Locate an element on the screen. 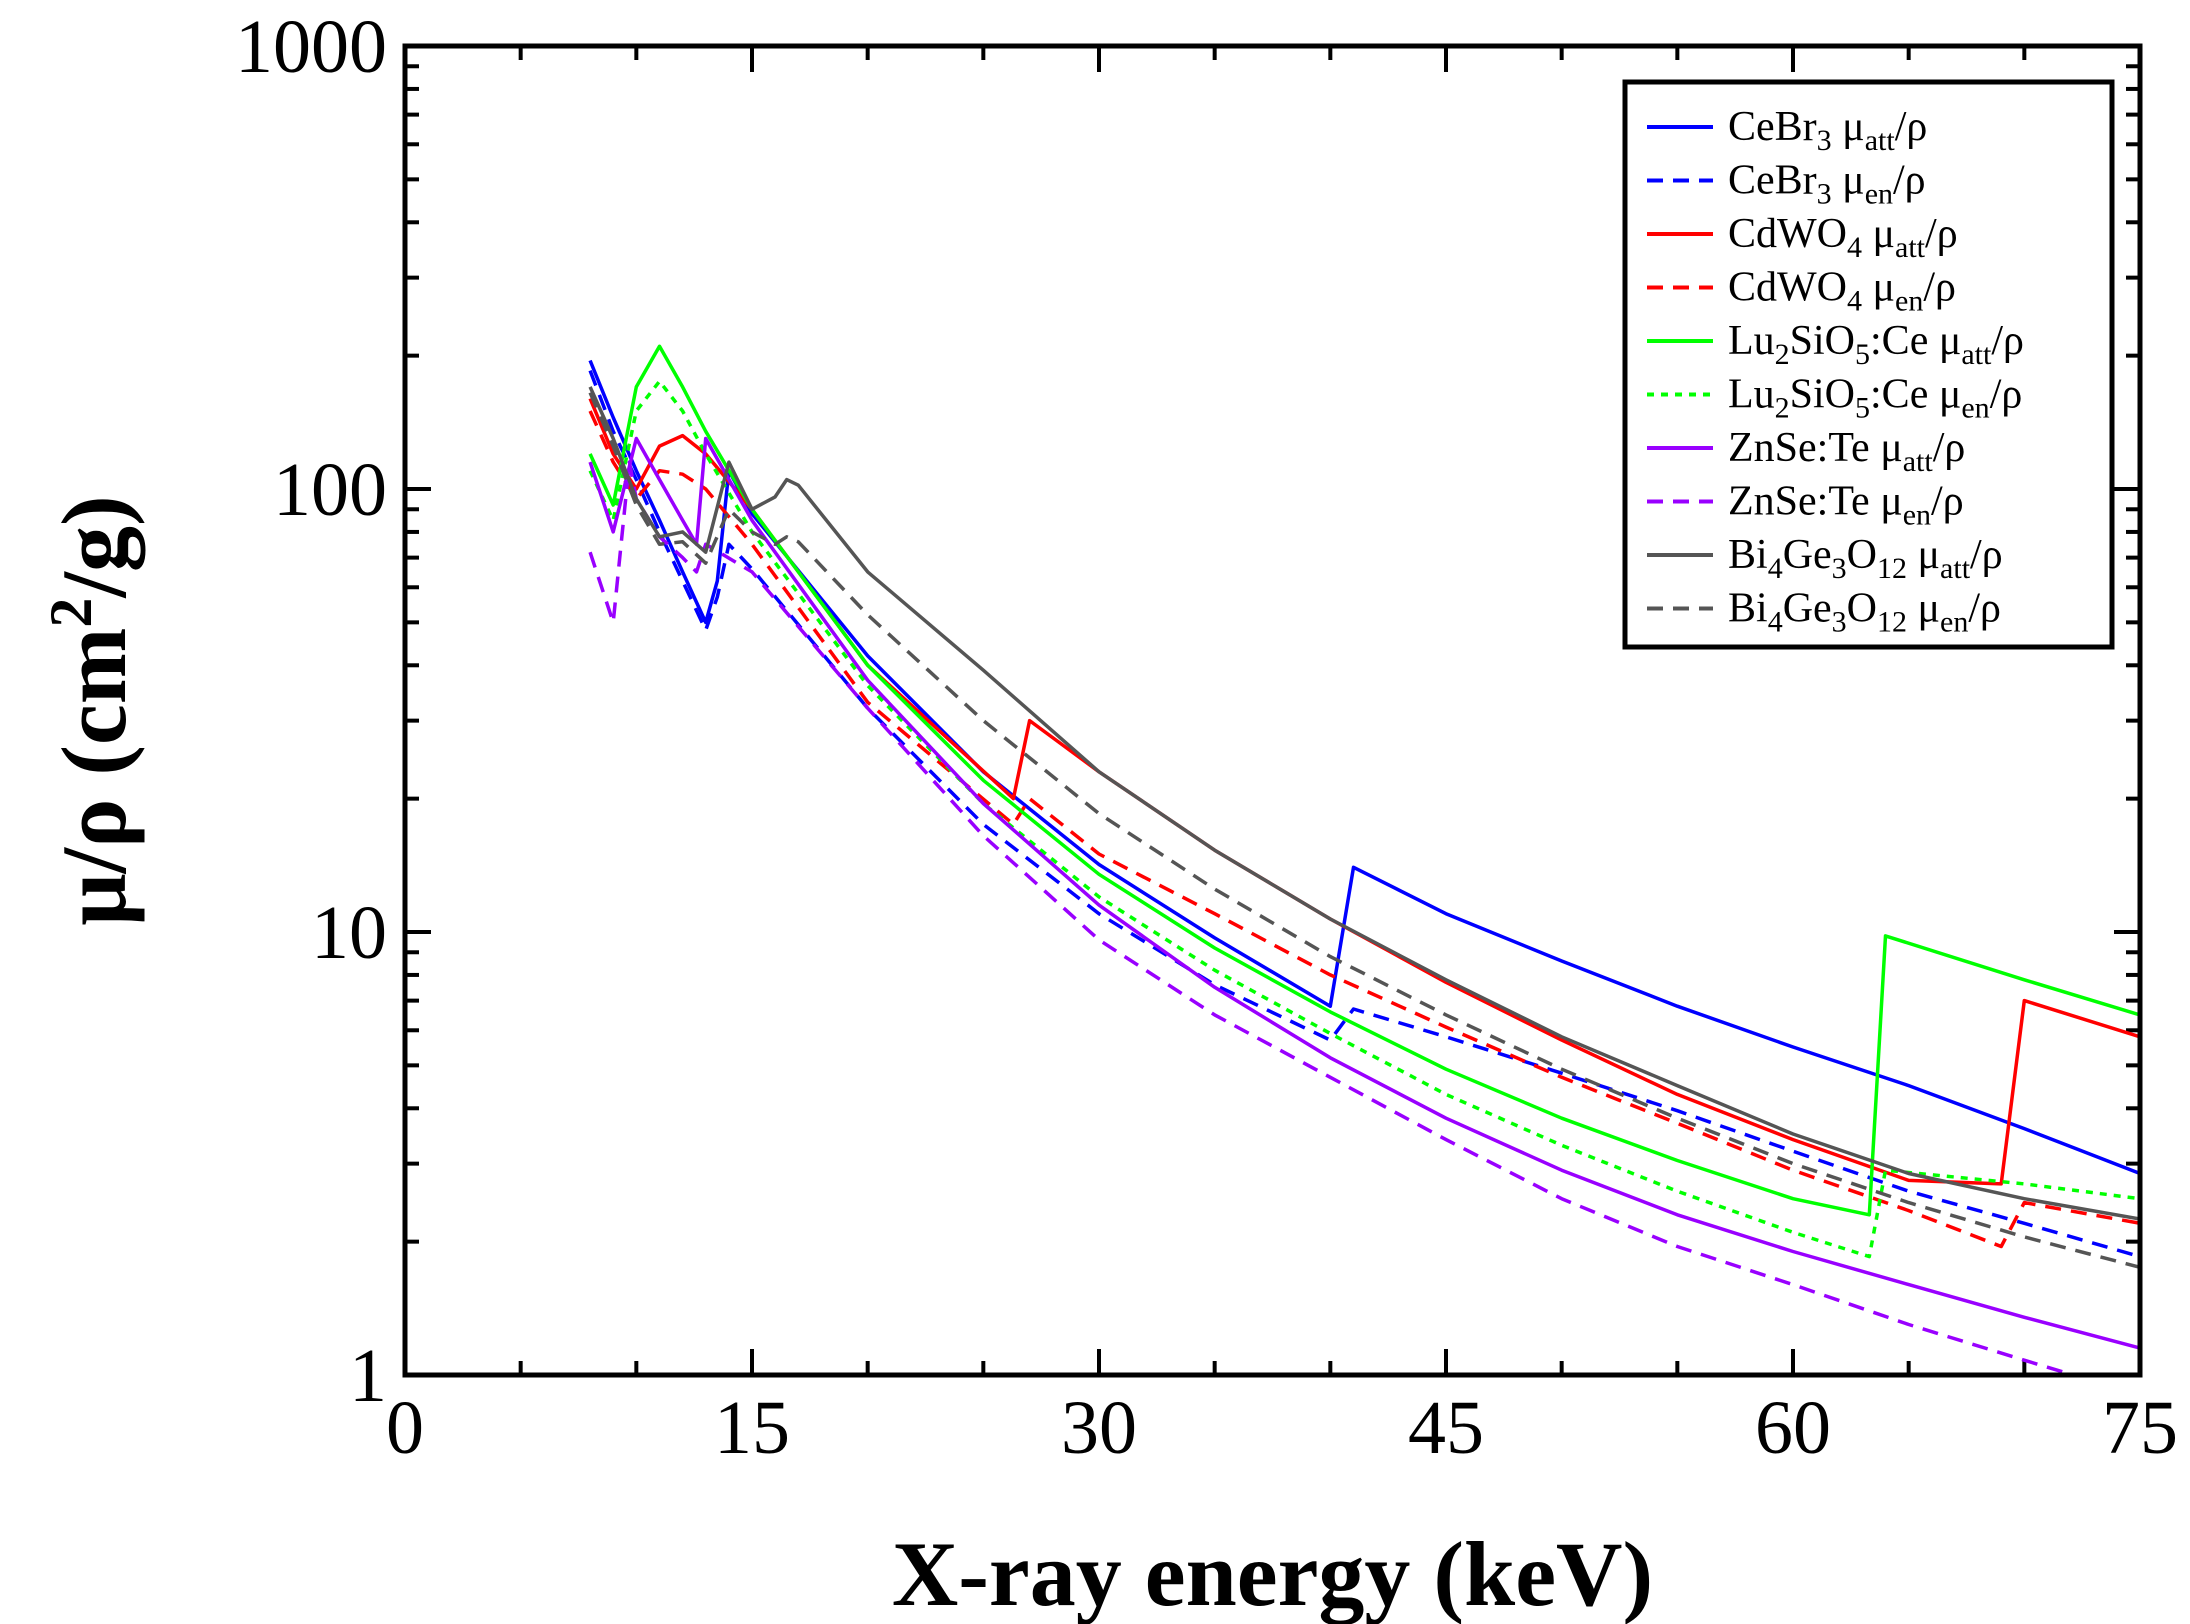 The height and width of the screenshot is (1624, 2190). x-tick-label: 45 is located at coordinates (1446, 1428).